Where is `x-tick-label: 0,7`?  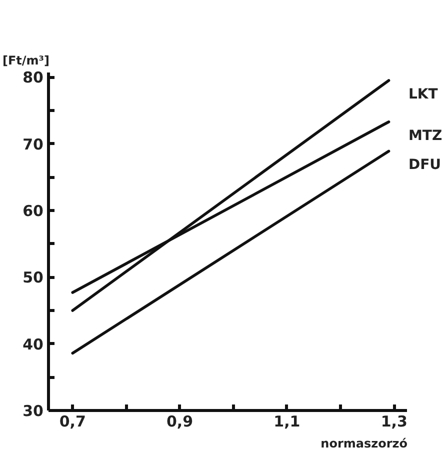
x-tick-label: 0,7 is located at coordinates (72, 421).